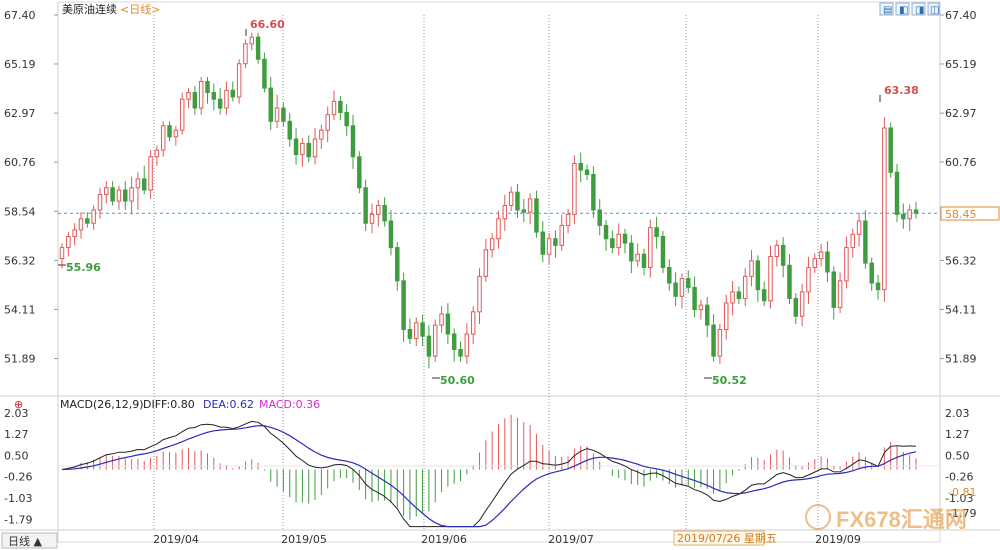  Describe the element at coordinates (102, 404) in the screenshot. I see `macd-legend-name: MACD(26,12,9)` at that location.